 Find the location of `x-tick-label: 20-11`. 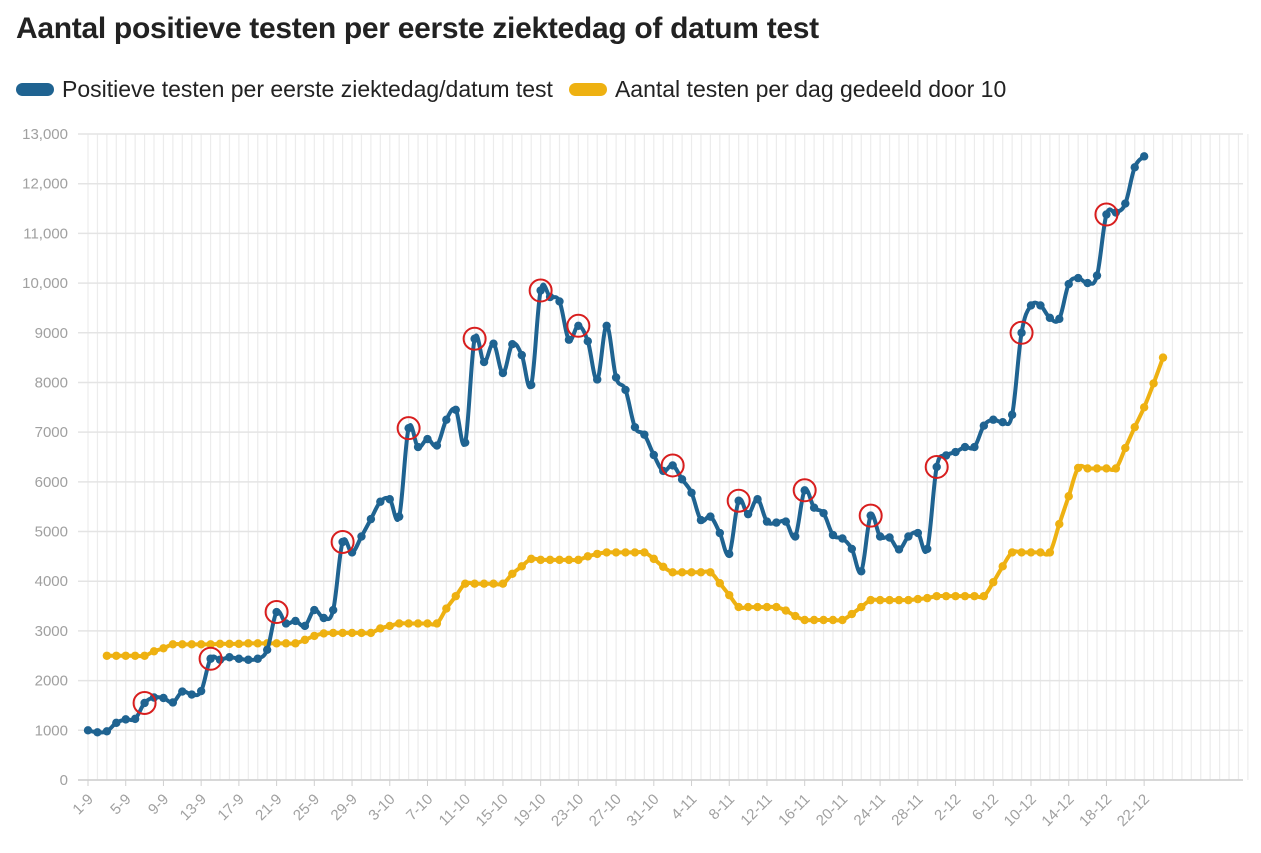

x-tick-label: 20-11 is located at coordinates (832, 810).